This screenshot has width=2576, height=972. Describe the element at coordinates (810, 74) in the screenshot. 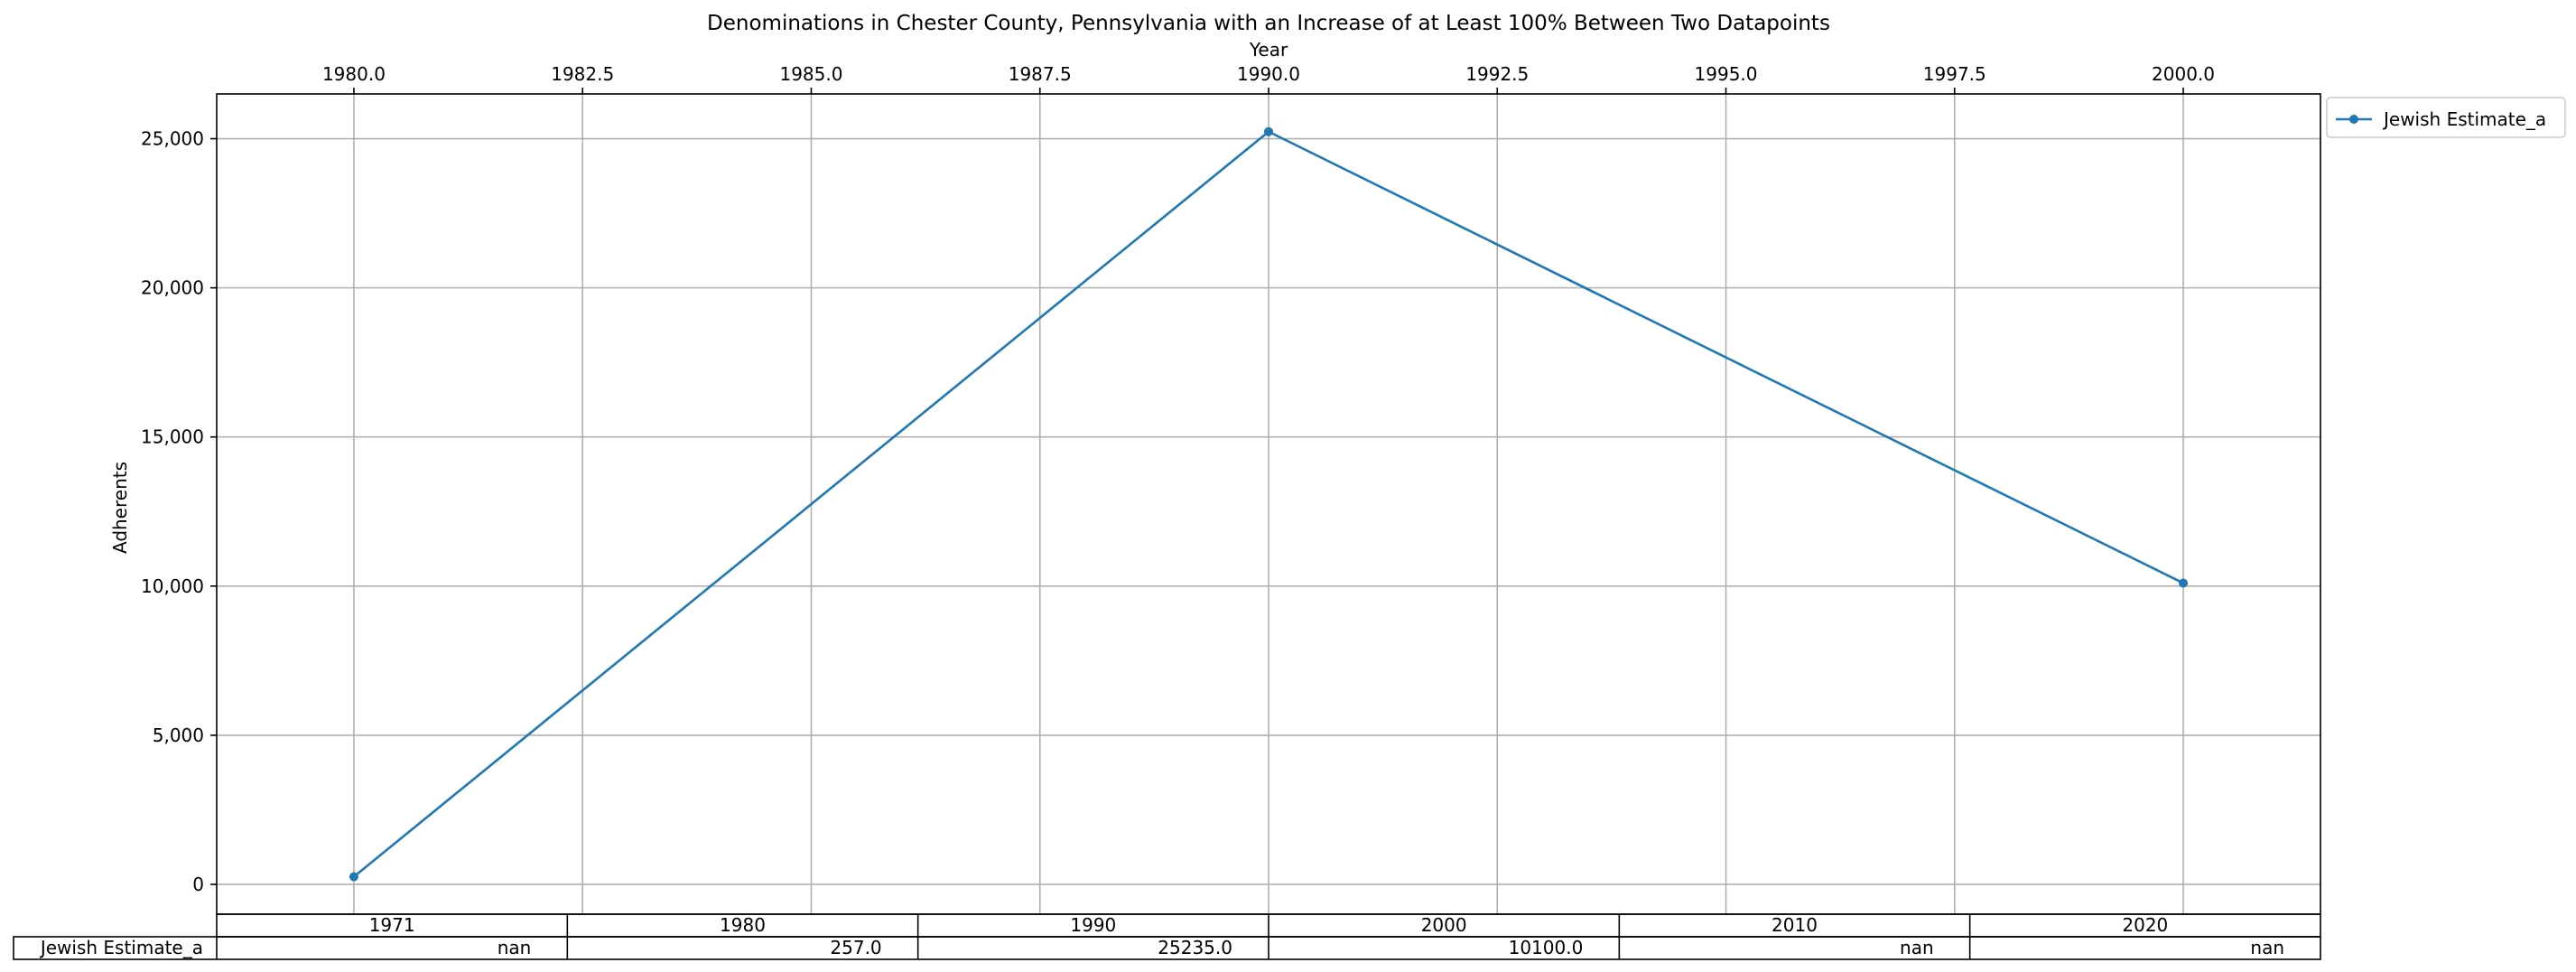

I see `x-tick-label: 1985.0` at that location.